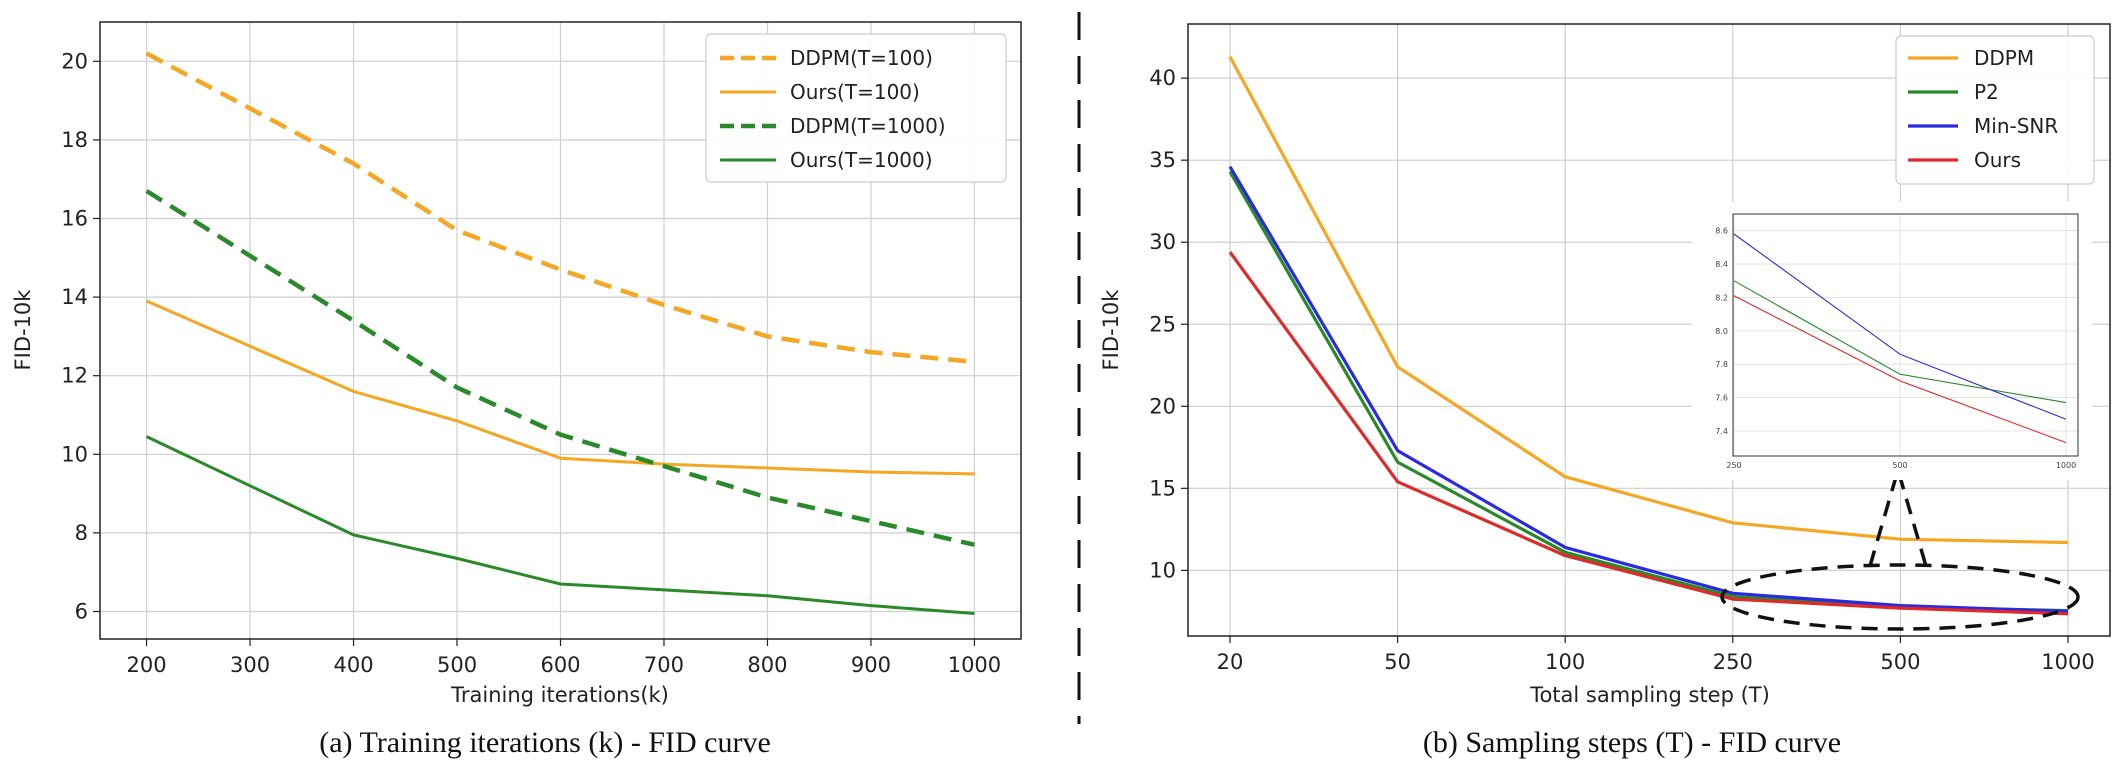 This screenshot has width=2124, height=766. Describe the element at coordinates (1162, 324) in the screenshot. I see `chart-b-ytick-label: 25` at that location.